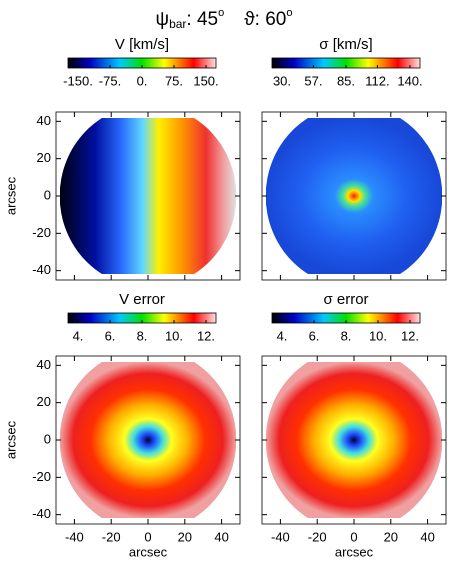 The image size is (449, 565). Describe the element at coordinates (142, 80) in the screenshot. I see `colorbar-tick-label: 0.` at that location.